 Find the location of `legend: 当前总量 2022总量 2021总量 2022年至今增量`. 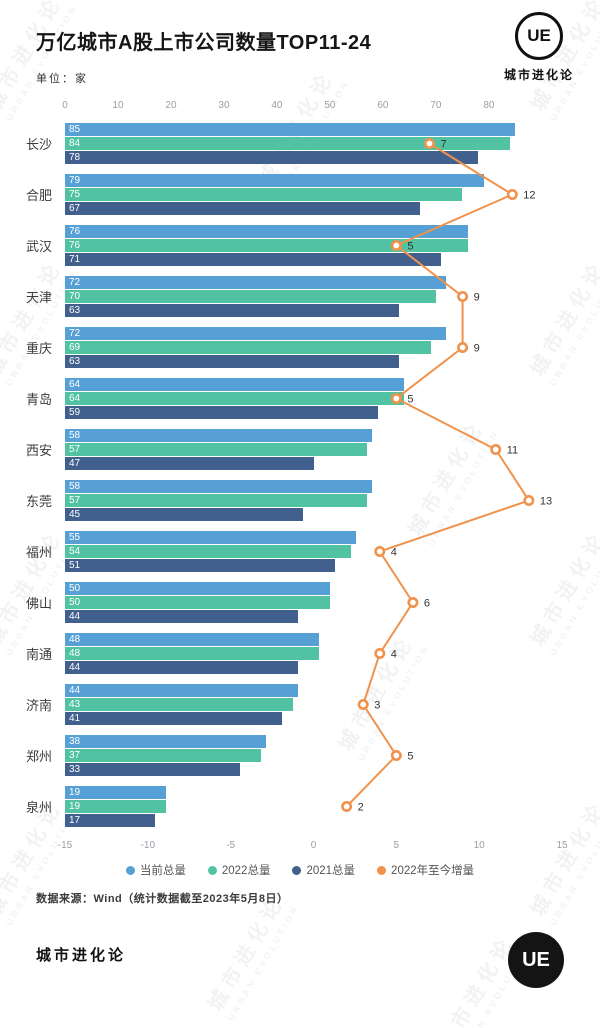

legend: 当前总量 2022总量 2021总量 2022年至今增量 is located at coordinates (300, 870).